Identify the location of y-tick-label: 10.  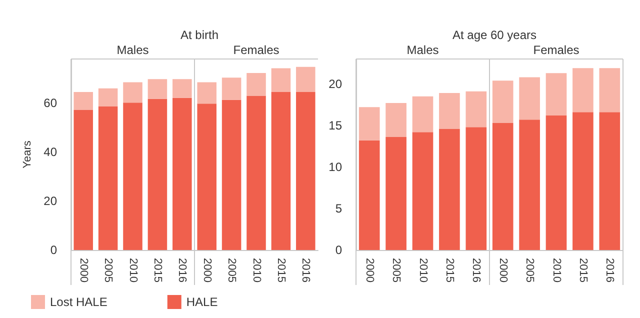
(335, 167).